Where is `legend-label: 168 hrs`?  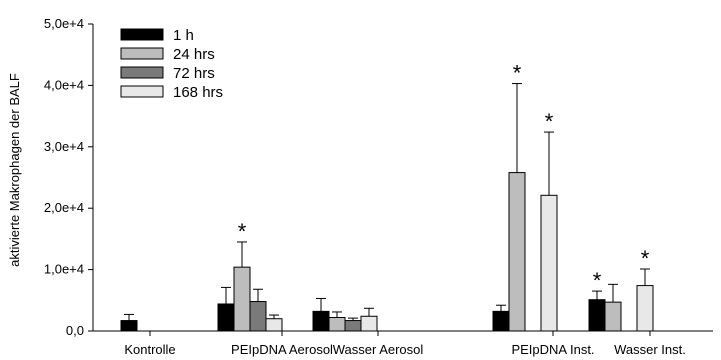
legend-label: 168 hrs is located at coordinates (198, 92).